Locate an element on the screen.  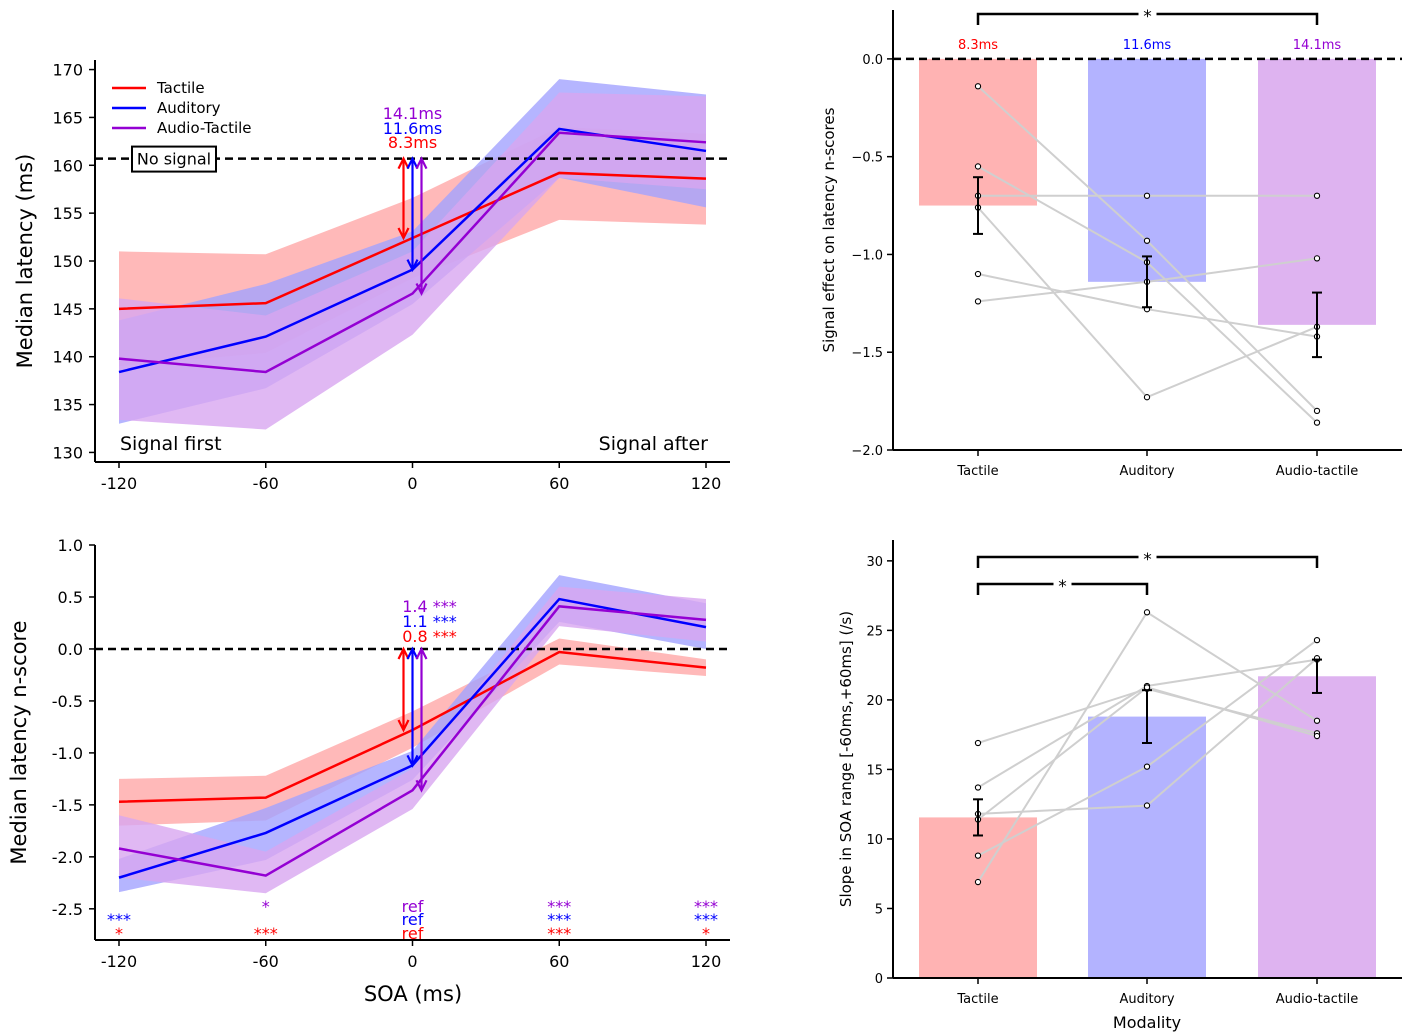
annotation-signal-after: Signal after is located at coordinates (654, 444).